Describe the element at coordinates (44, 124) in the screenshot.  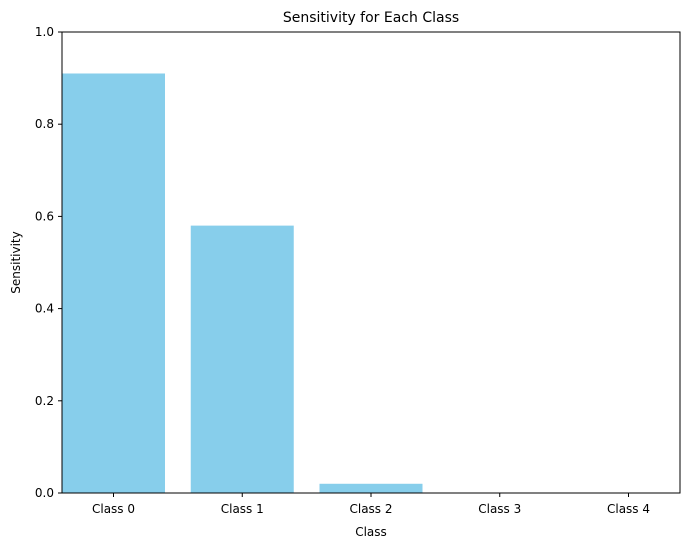
I see `y-tick-label: 0.8` at that location.